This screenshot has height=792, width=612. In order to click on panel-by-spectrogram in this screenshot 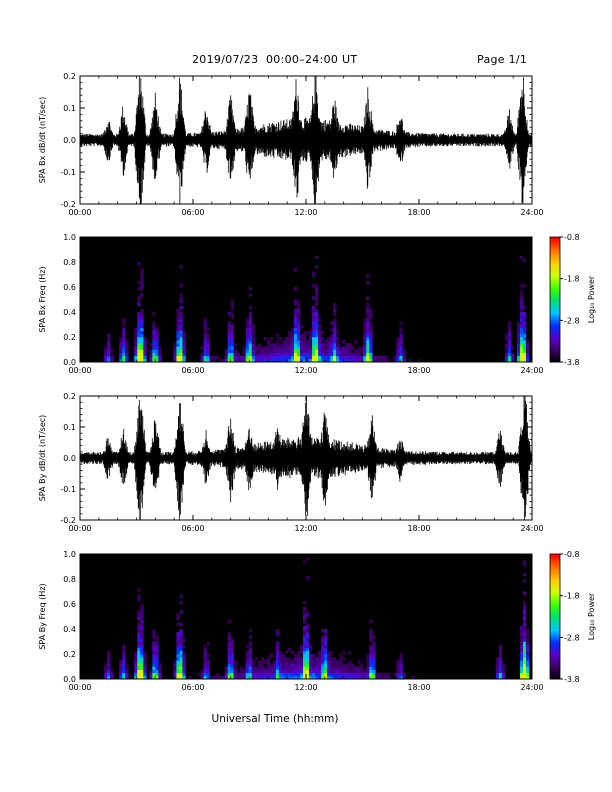, I will do `click(321, 616)`.